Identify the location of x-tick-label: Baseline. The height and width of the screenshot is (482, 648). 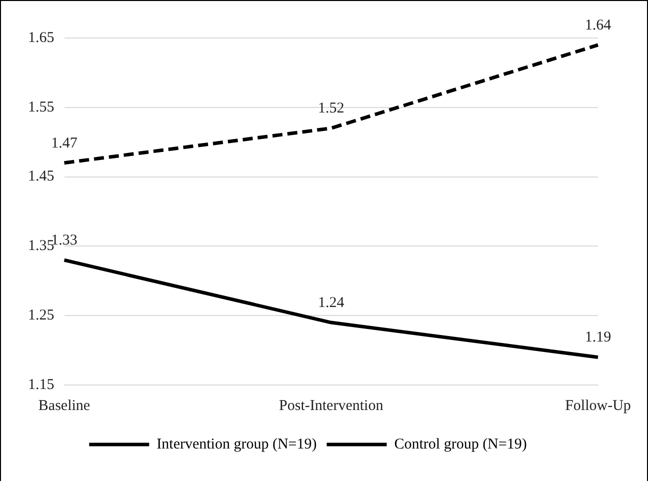
(64, 406).